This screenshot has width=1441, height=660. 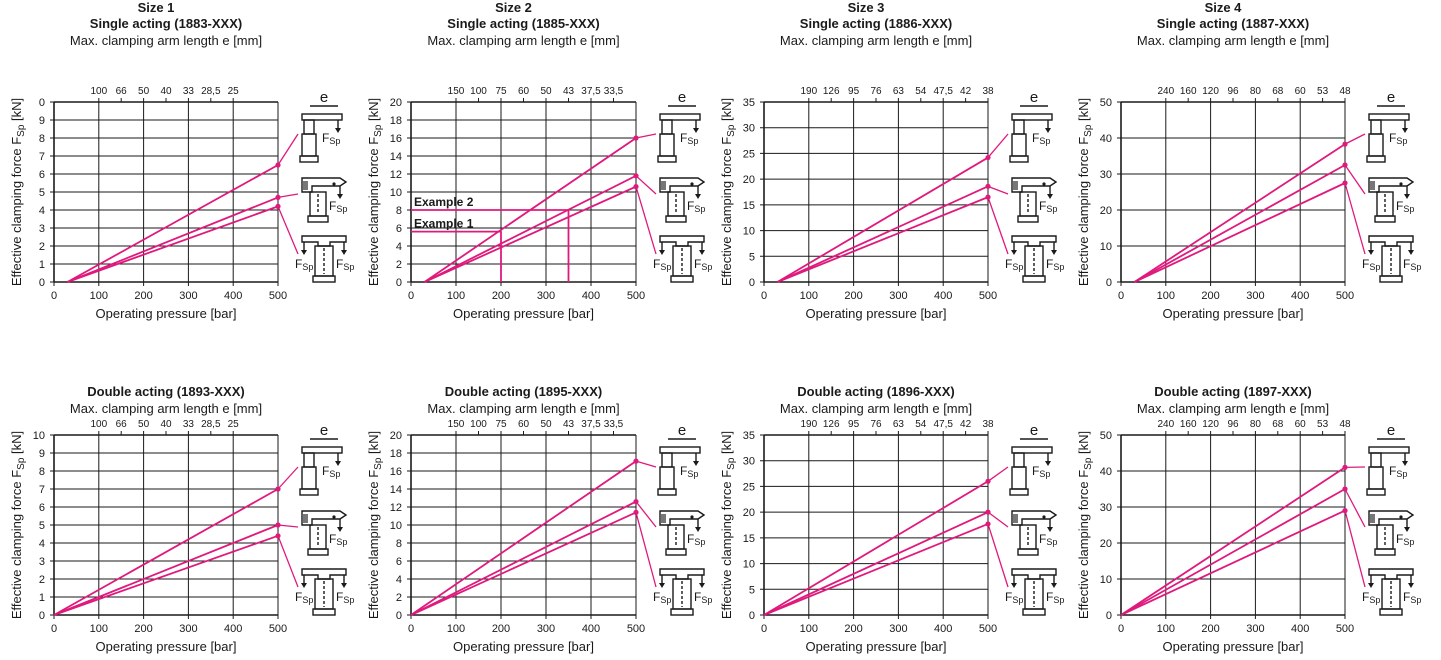 What do you see at coordinates (1106, 103) in the screenshot?
I see `y-tick-label: 50` at bounding box center [1106, 103].